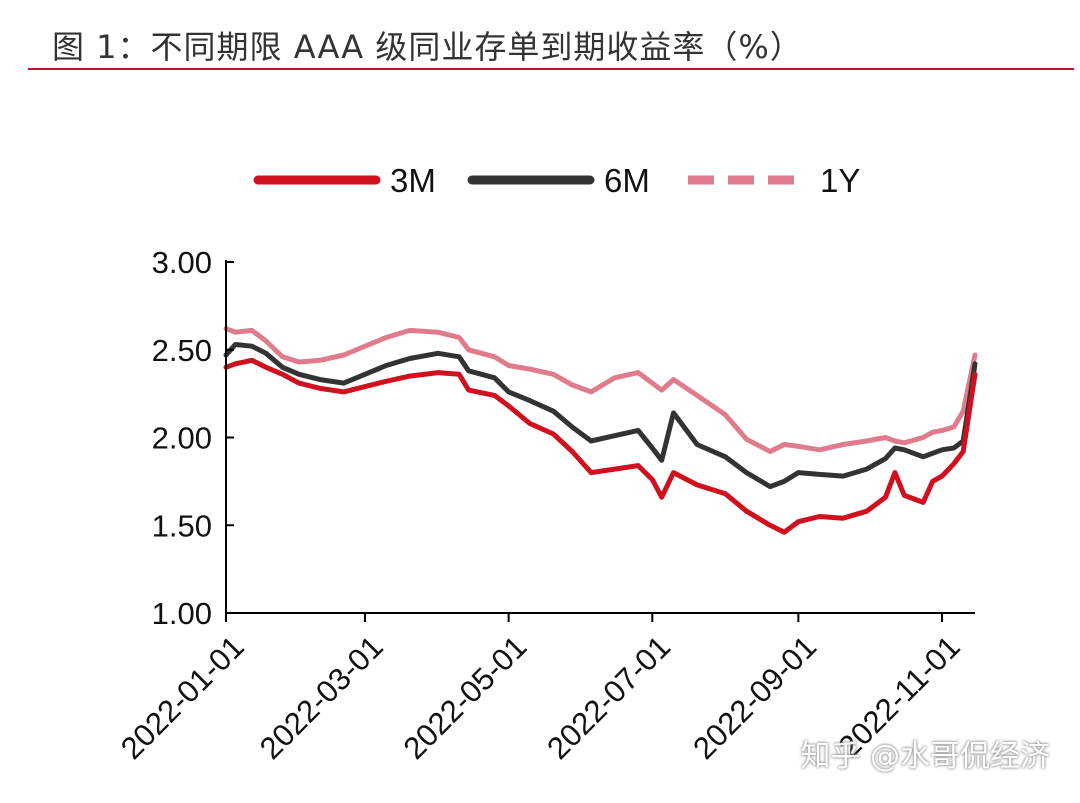 This screenshot has height=803, width=1080. What do you see at coordinates (413, 180) in the screenshot?
I see `legend-label-3m: 3M` at bounding box center [413, 180].